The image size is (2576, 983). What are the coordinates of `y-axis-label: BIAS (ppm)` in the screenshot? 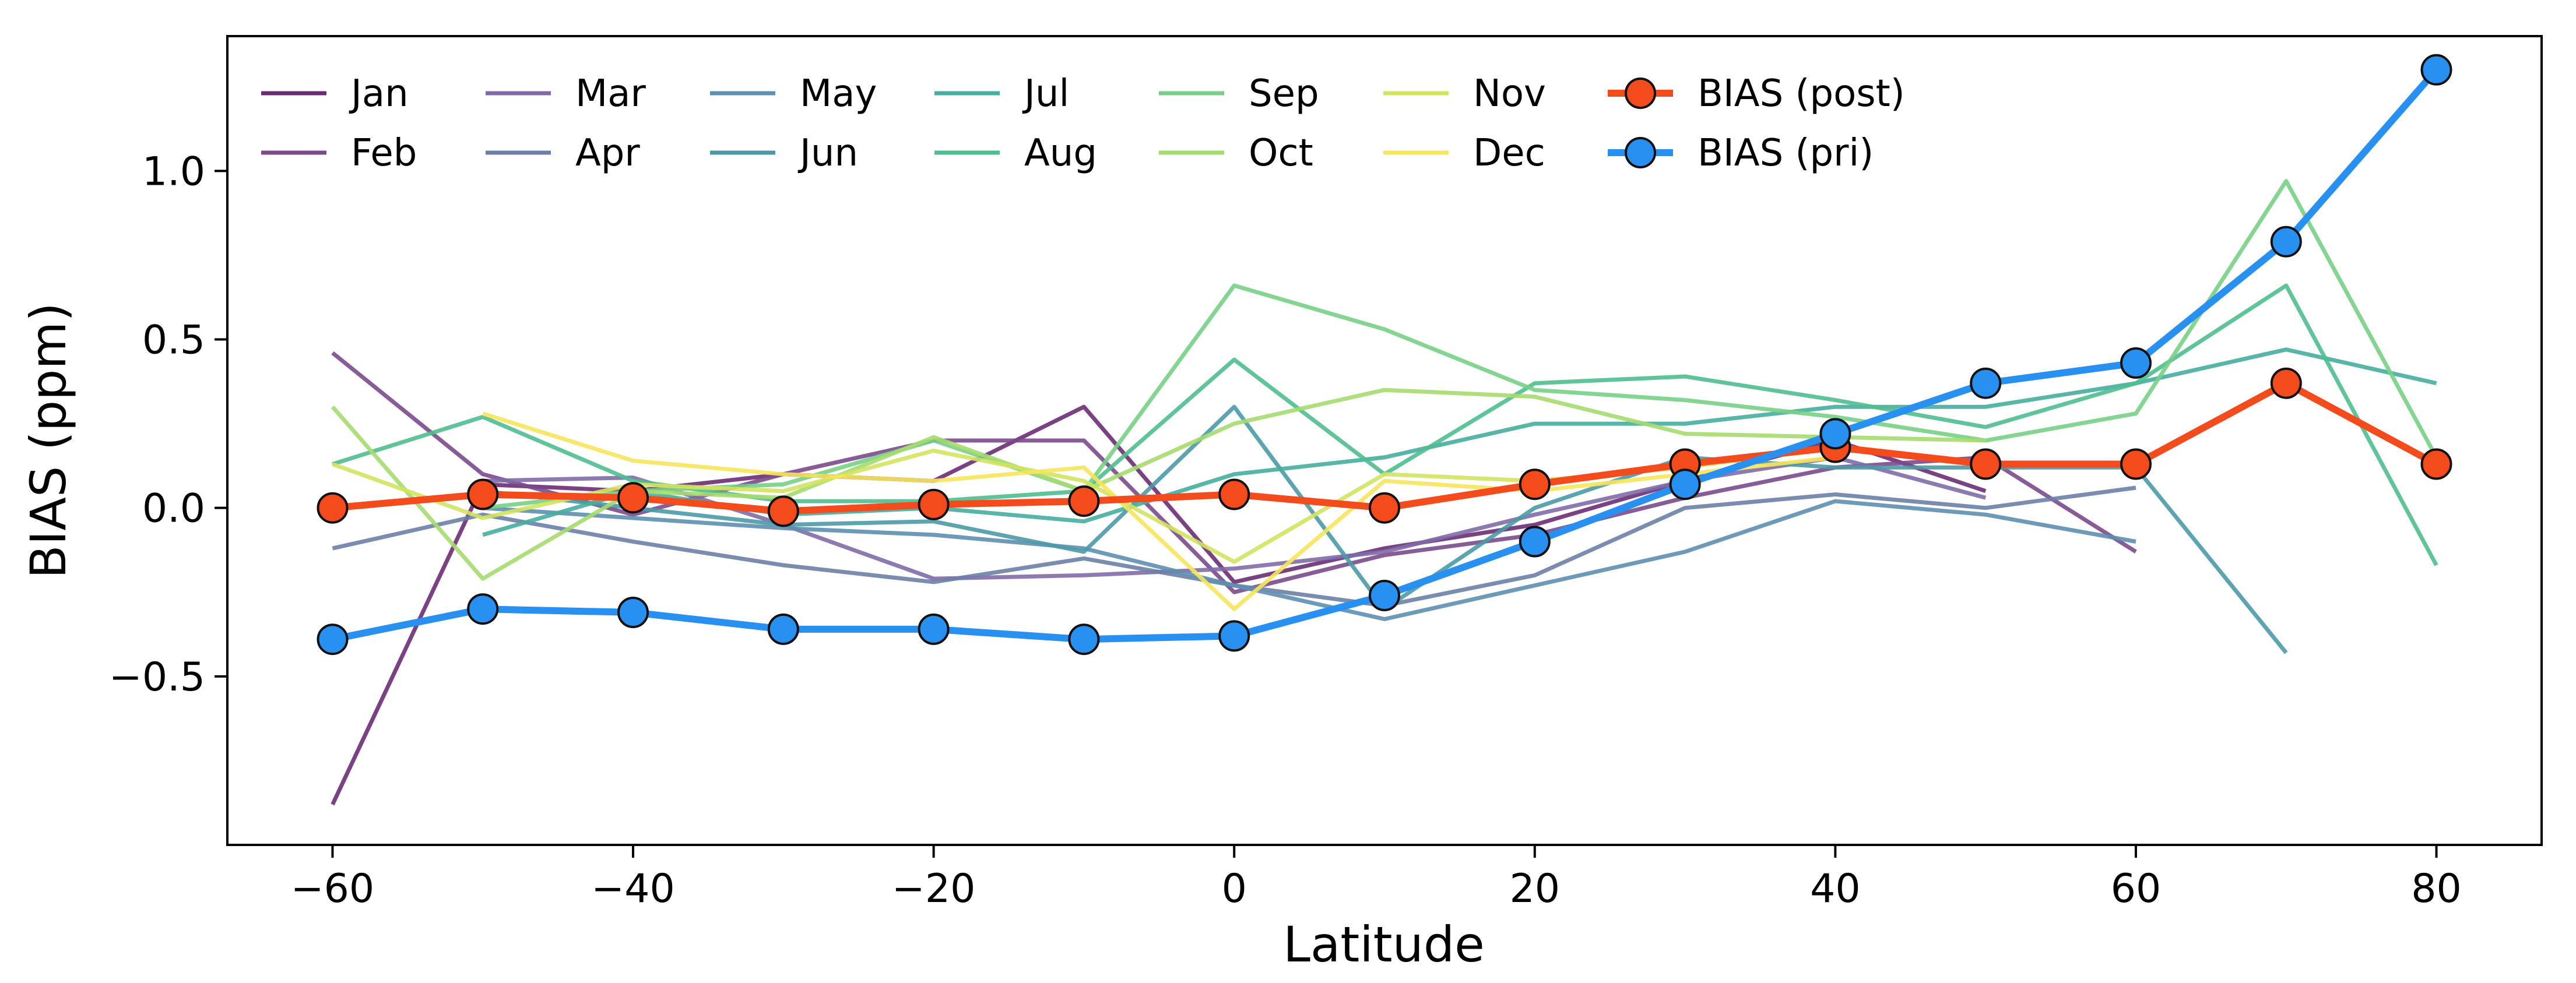 It's located at (48, 440).